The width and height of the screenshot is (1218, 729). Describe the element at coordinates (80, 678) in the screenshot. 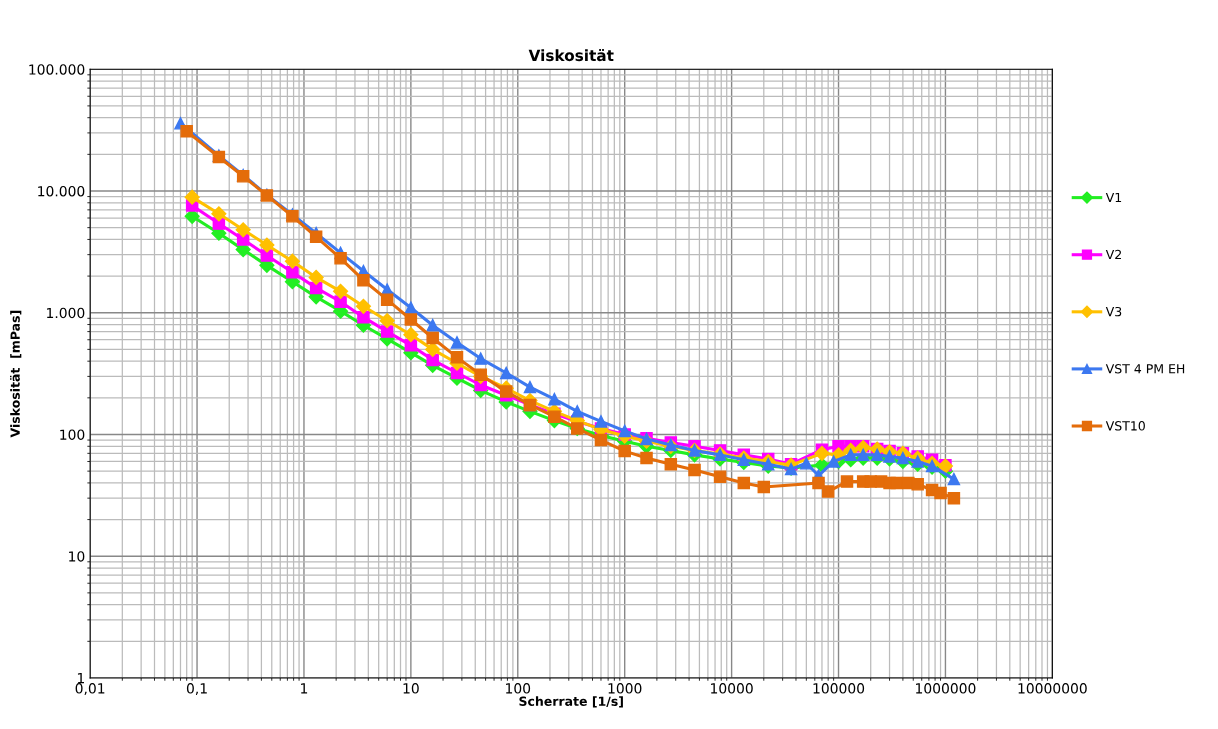

I see `y-tick-label: 1` at that location.